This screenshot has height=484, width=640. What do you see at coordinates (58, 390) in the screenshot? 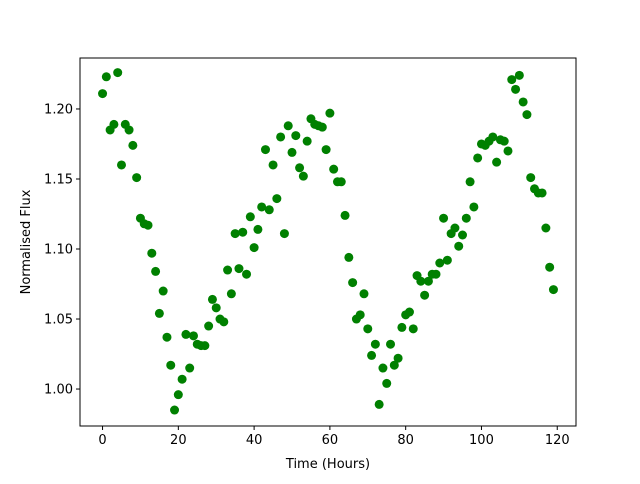
I see `y-tick-label: 1.00` at bounding box center [58, 390].